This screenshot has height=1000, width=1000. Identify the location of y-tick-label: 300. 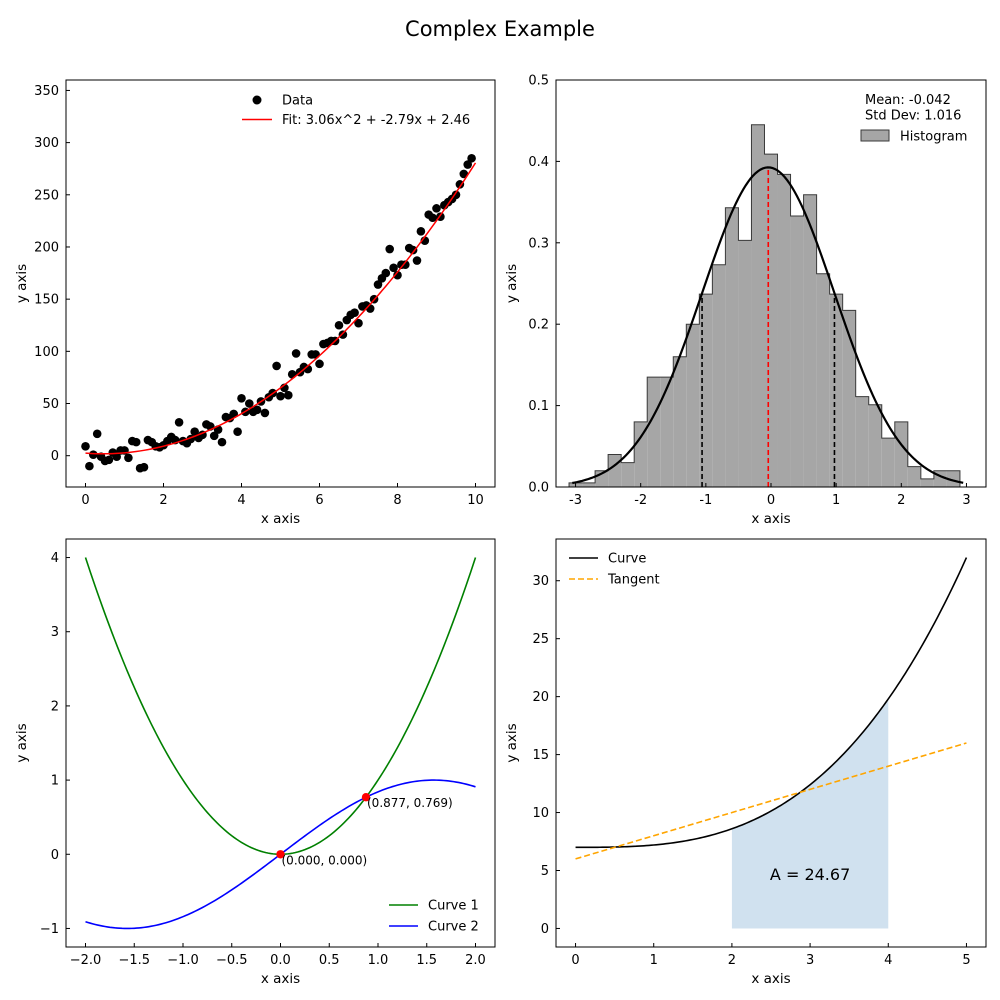
(46, 143).